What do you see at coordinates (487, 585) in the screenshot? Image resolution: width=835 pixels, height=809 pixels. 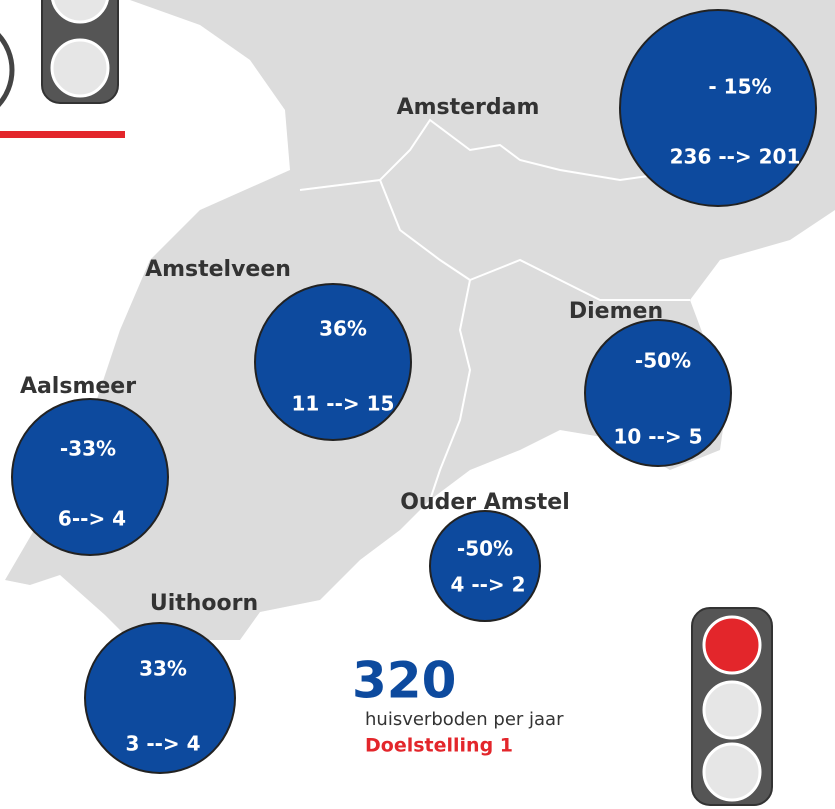 I see `region-counts: 4 --> 2` at bounding box center [487, 585].